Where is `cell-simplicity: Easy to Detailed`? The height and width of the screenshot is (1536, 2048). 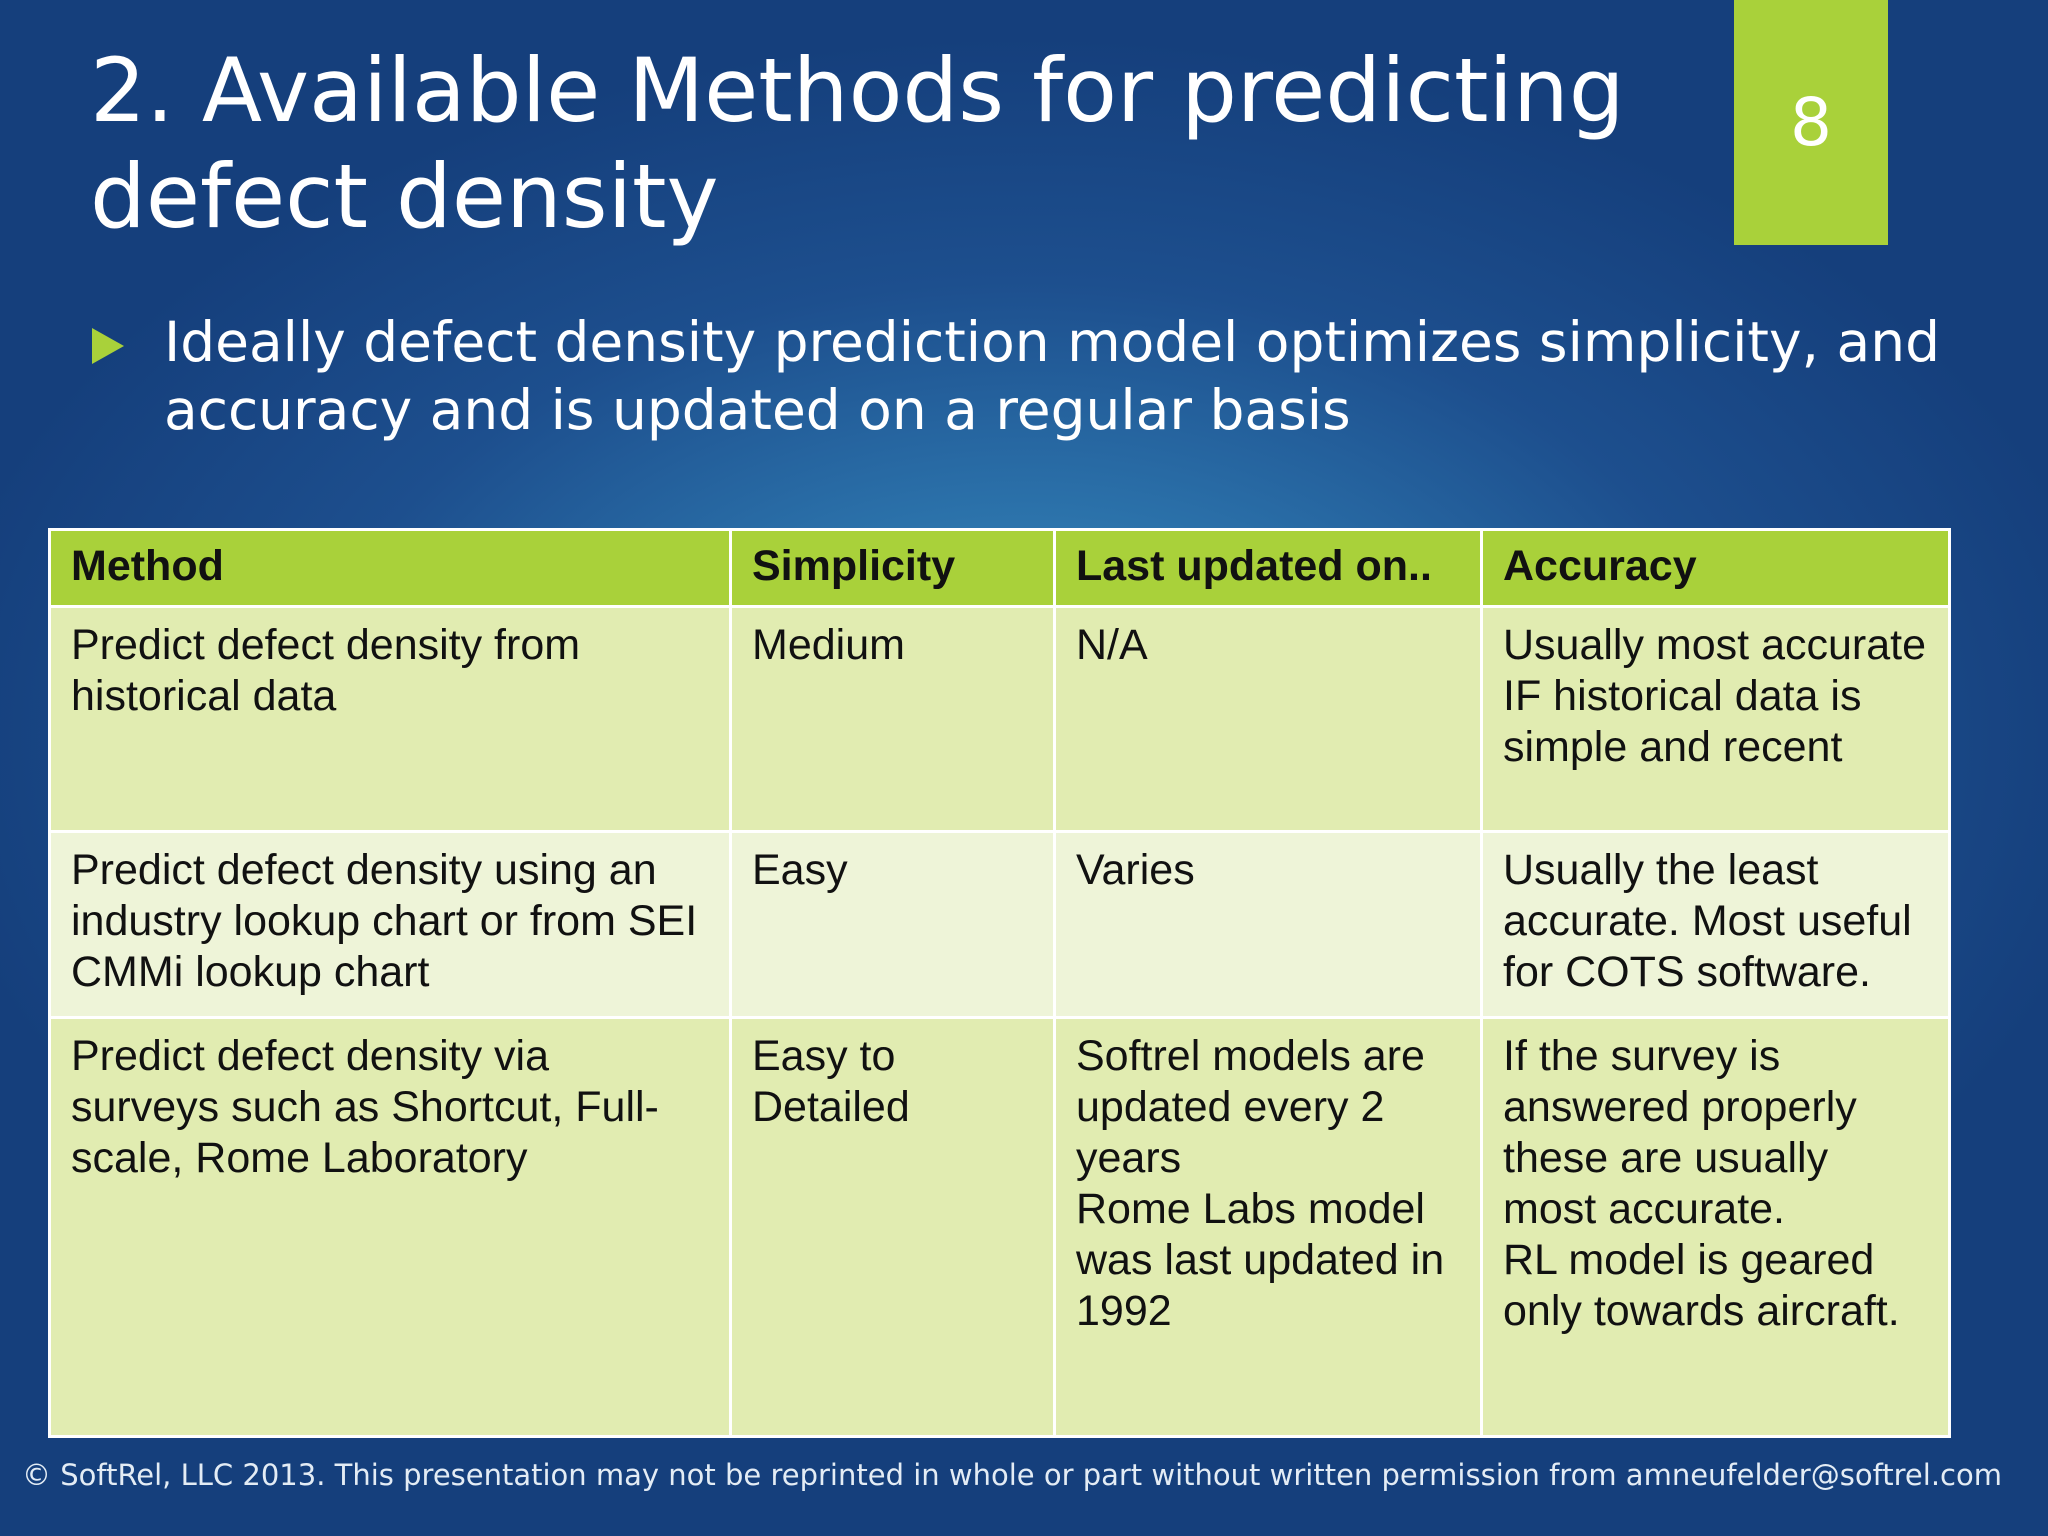 cell-simplicity: Easy to Detailed is located at coordinates (892, 1227).